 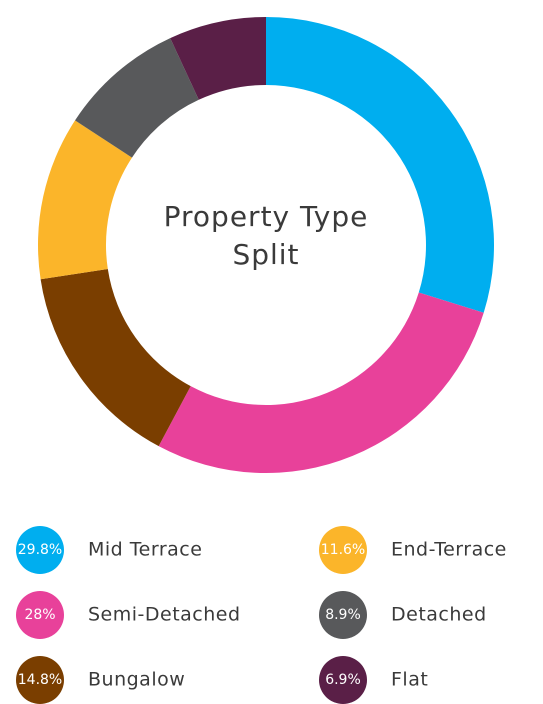 What do you see at coordinates (409, 680) in the screenshot?
I see `legend-label: Flat` at bounding box center [409, 680].